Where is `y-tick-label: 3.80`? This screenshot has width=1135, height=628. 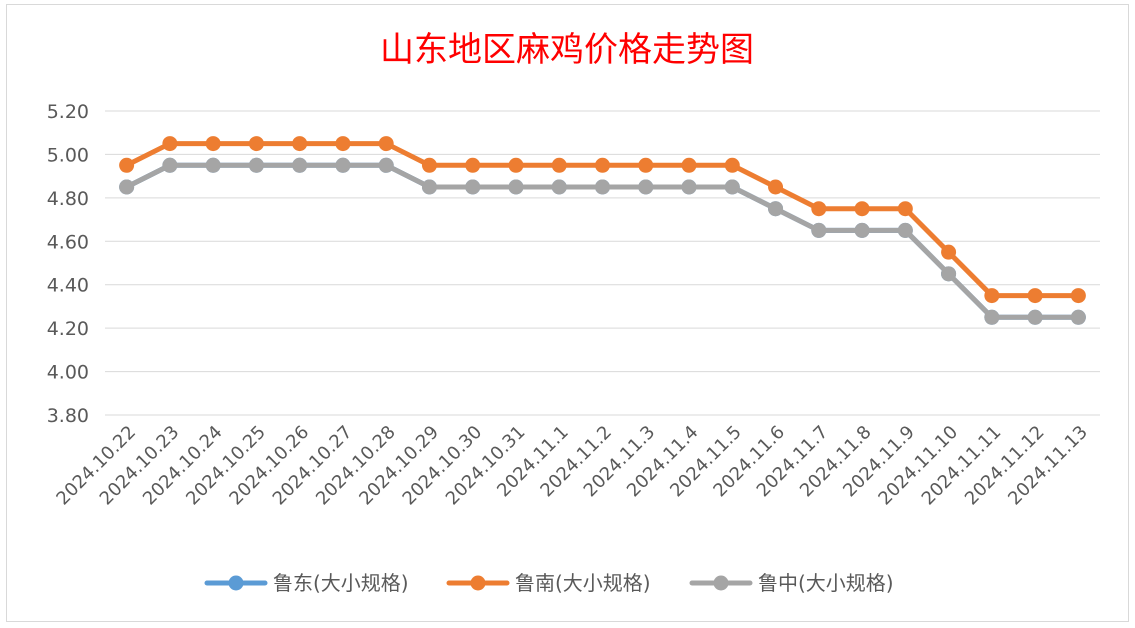
y-tick-label: 3.80 is located at coordinates (68, 416).